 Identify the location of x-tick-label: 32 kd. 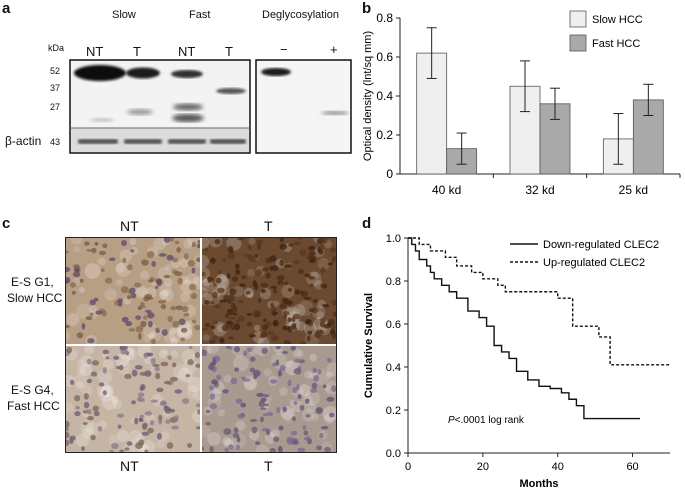
(539, 190).